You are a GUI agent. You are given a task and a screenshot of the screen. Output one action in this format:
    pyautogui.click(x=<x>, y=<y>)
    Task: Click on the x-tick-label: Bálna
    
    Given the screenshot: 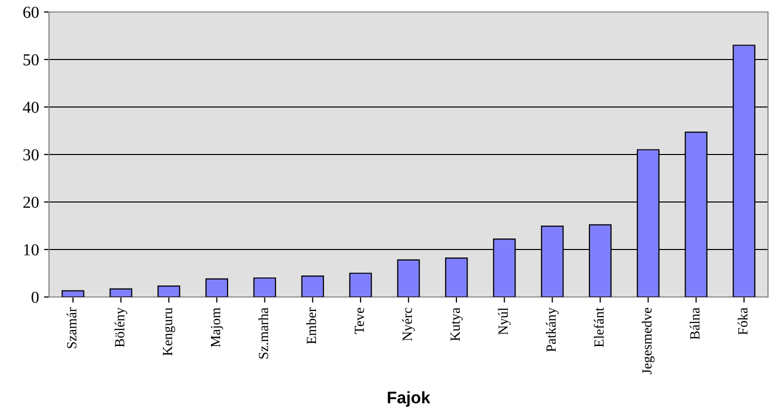 What is the action you would take?
    pyautogui.click(x=695, y=324)
    